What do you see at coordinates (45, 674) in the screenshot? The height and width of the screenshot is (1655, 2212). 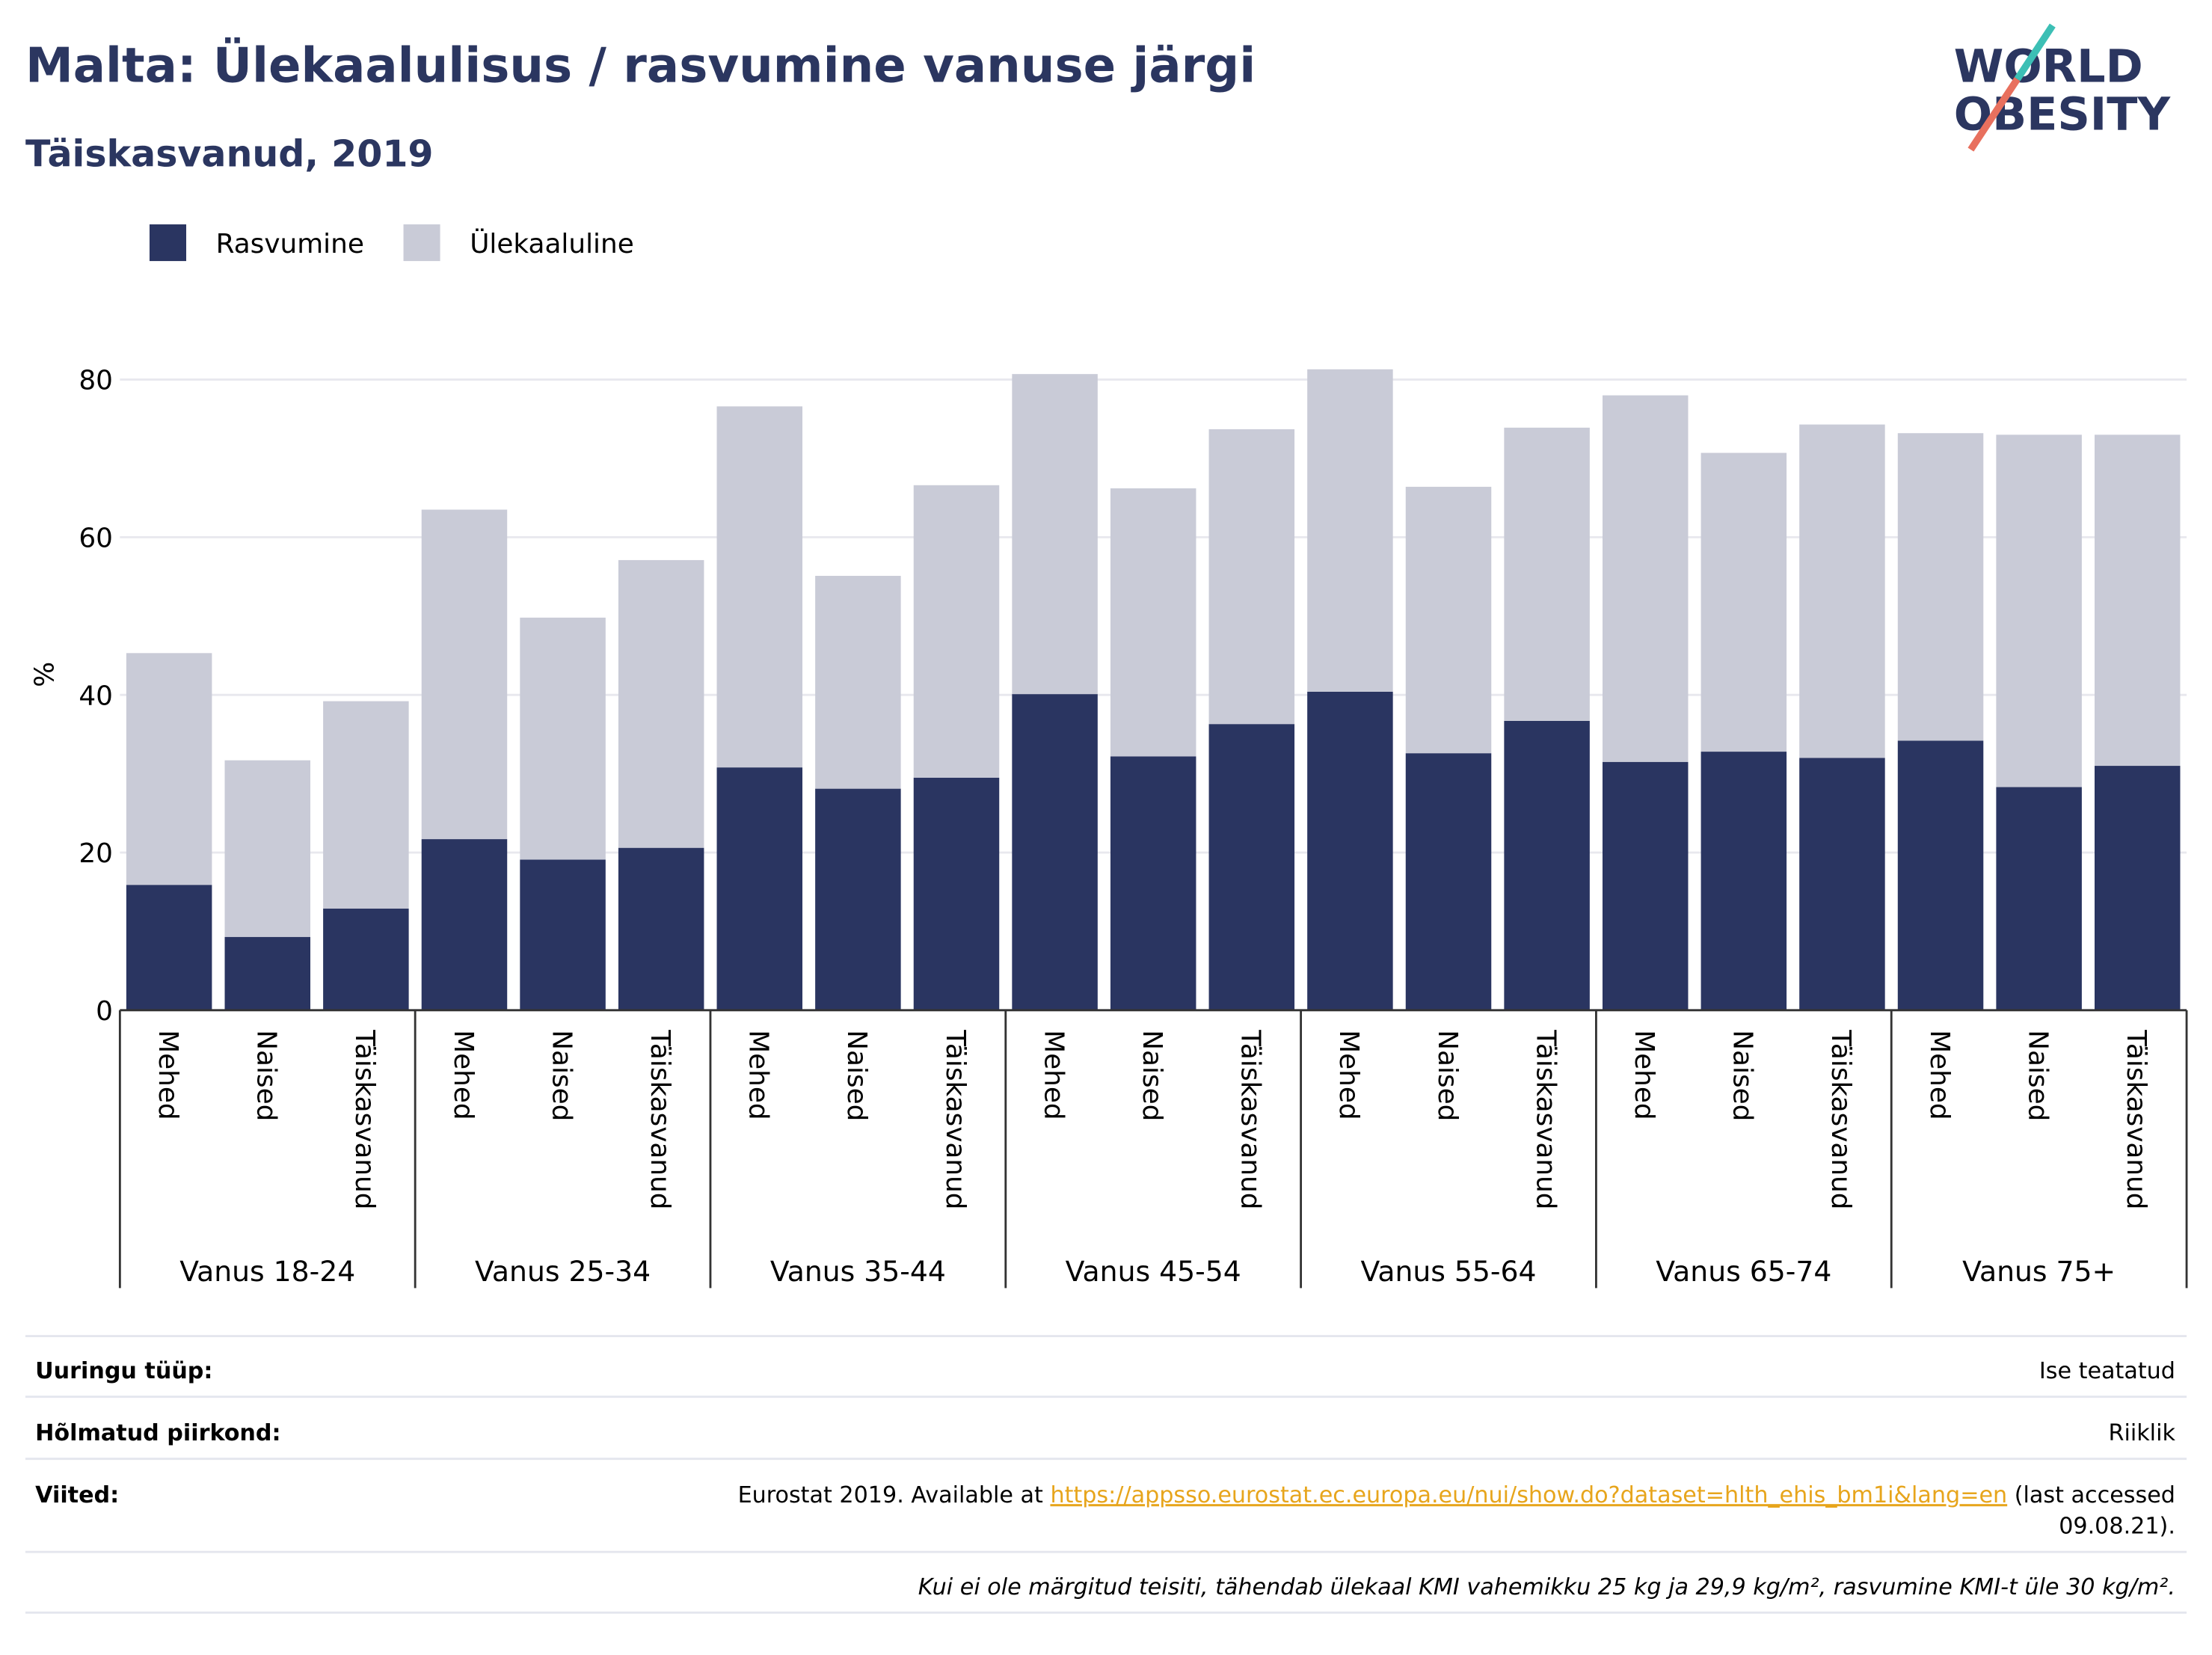 I see `y-axis-label: %` at bounding box center [45, 674].